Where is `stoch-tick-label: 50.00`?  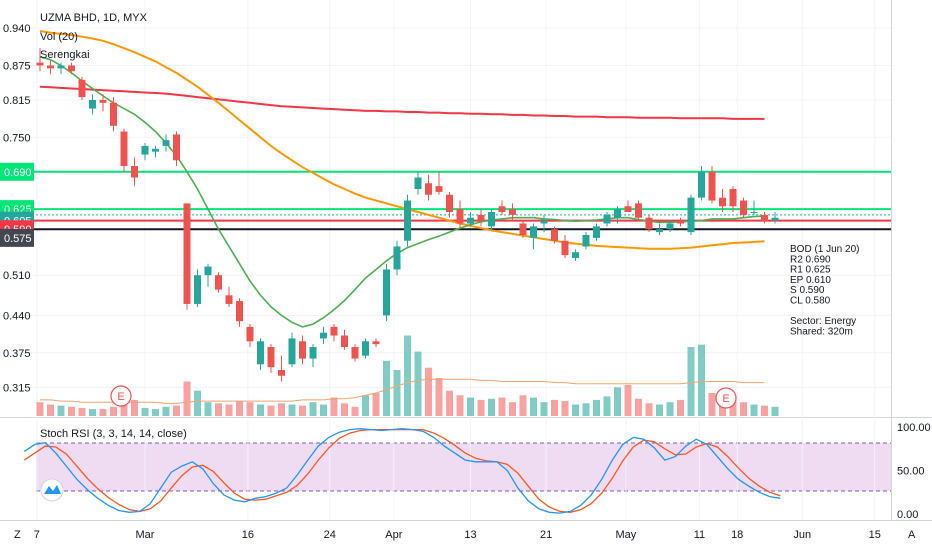 stoch-tick-label: 50.00 is located at coordinates (911, 472).